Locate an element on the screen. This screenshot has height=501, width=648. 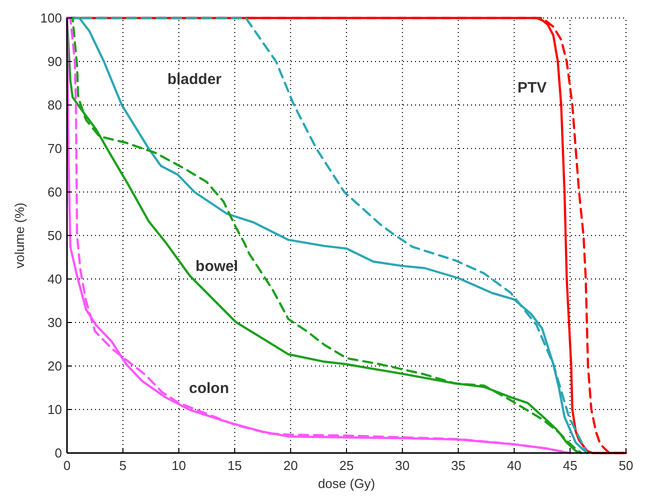
annotation: colon is located at coordinates (208, 388).